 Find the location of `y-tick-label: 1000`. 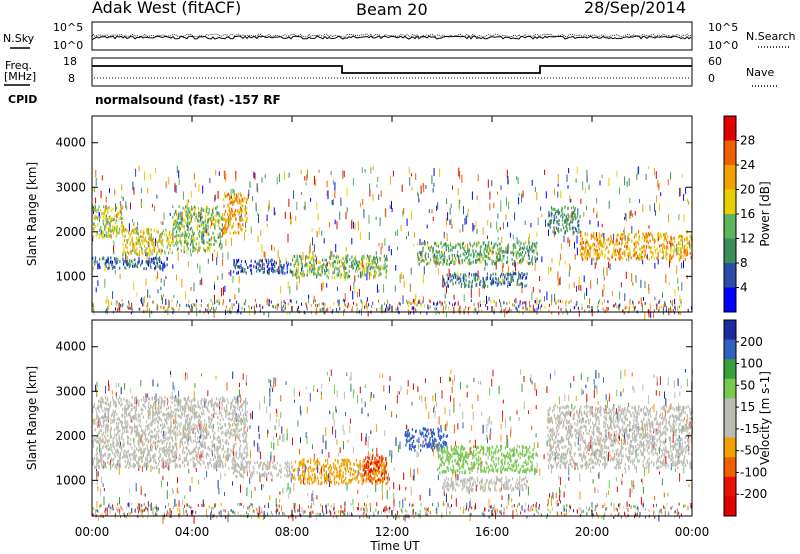

y-tick-label: 1000 is located at coordinates (70, 276).